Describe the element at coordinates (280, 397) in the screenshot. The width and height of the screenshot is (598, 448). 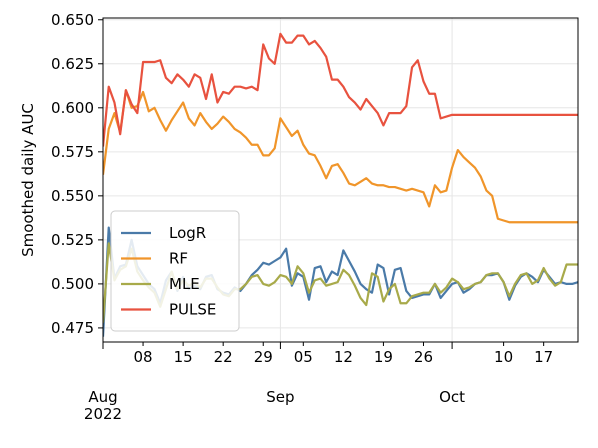
I see `x-major-tick-label: Sep` at that location.